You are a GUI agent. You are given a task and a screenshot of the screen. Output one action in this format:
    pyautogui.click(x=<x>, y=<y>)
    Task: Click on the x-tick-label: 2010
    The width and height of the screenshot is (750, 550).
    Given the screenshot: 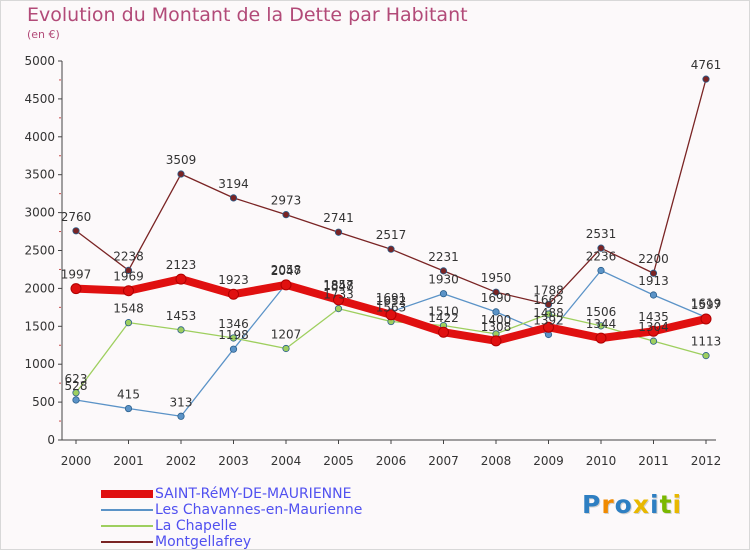 What is the action you would take?
    pyautogui.click(x=601, y=461)
    